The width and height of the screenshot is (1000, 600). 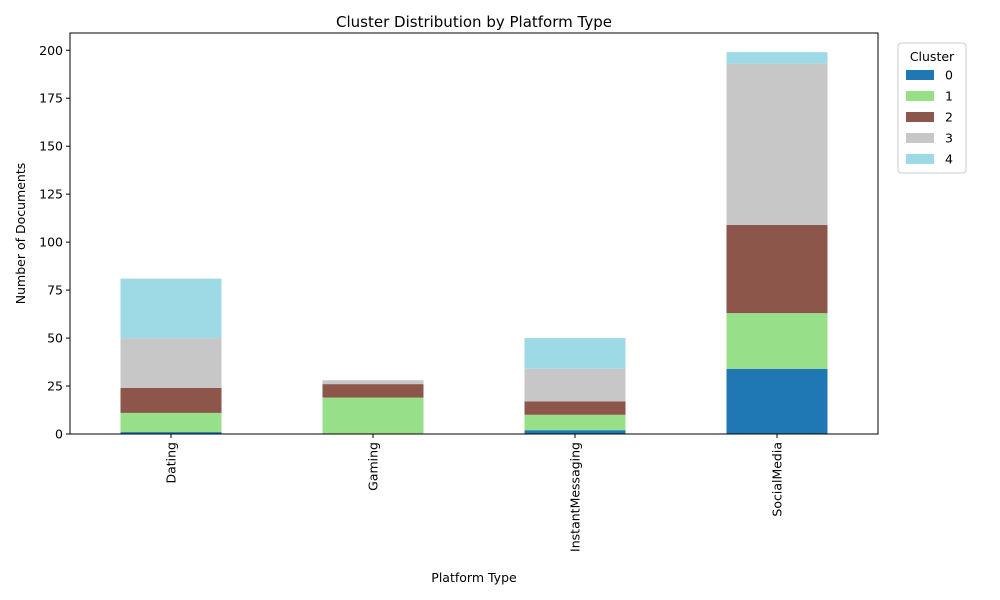 I want to click on x-tick-label-instantmessaging: InstantMessaging, so click(x=575, y=497).